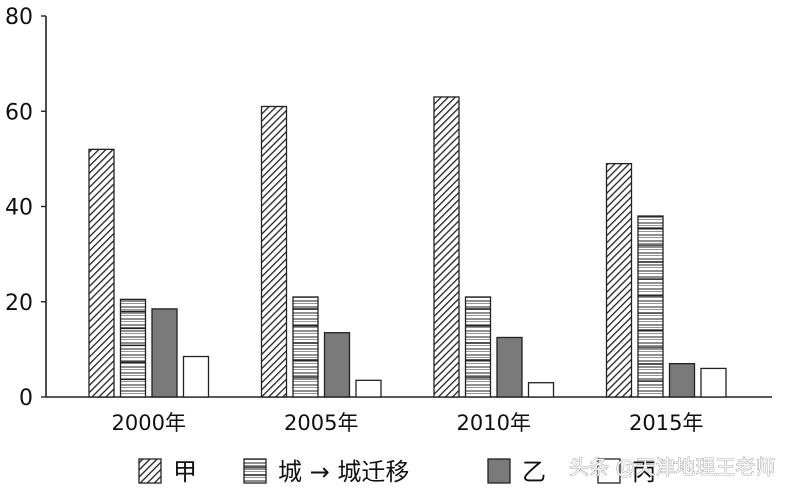  Describe the element at coordinates (149, 423) in the screenshot. I see `x-category-label: 2000年` at that location.